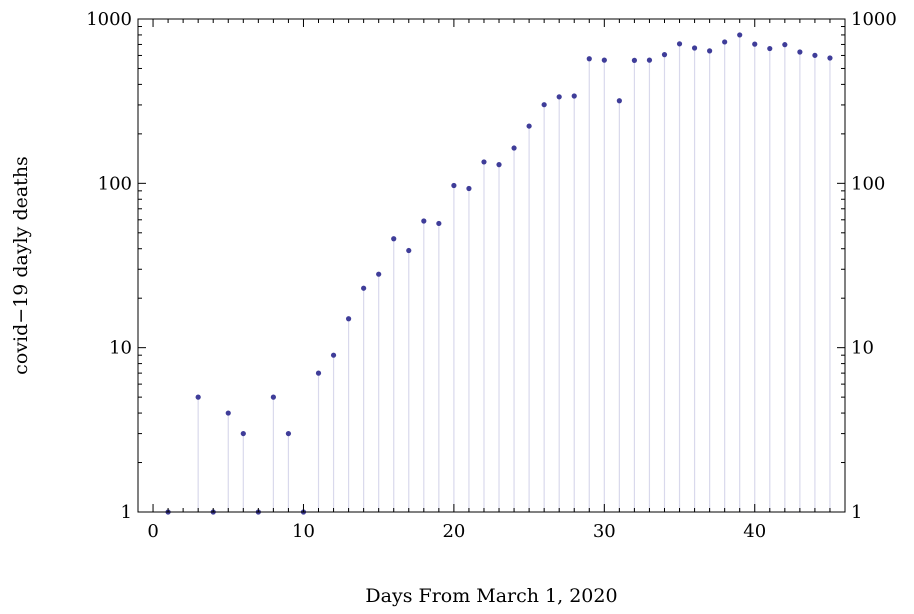 The image size is (914, 614). Describe the element at coordinates (21, 265) in the screenshot. I see `y-axis-title: covid−19 dayly deaths` at that location.